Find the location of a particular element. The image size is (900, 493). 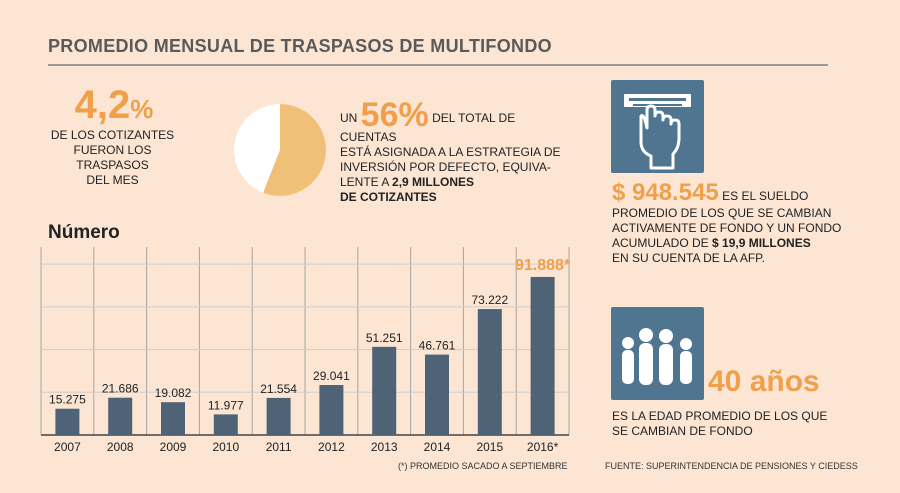

chart-data-label: 21.686 is located at coordinates (120, 389).